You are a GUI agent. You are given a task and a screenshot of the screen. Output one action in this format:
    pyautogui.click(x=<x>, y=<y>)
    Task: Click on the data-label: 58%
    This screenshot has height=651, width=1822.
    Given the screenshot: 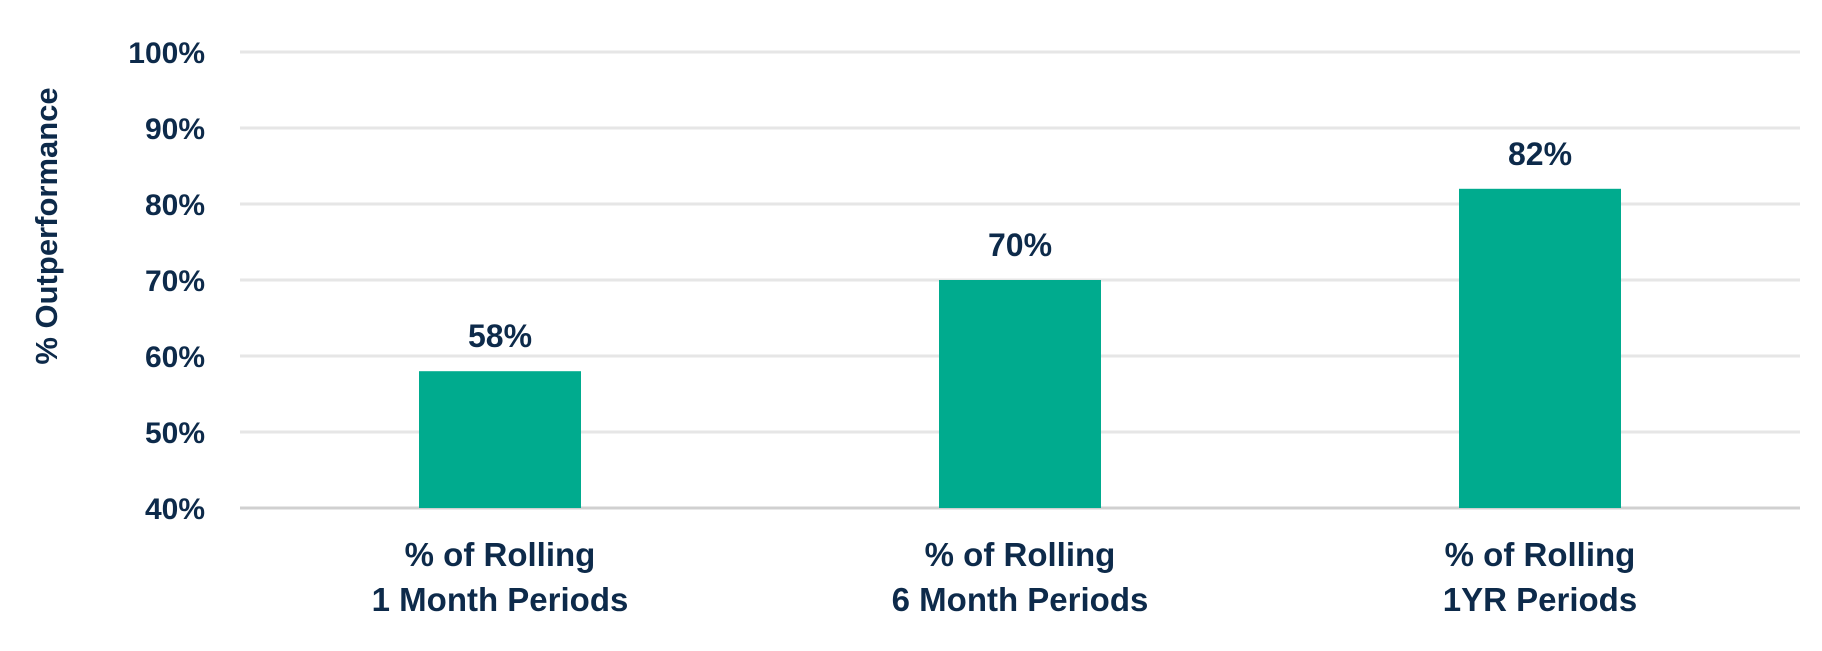 What is the action you would take?
    pyautogui.click(x=500, y=336)
    